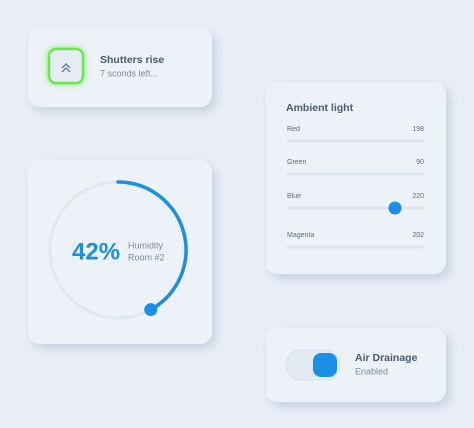 This screenshot has width=474, height=428. Describe the element at coordinates (96, 251) in the screenshot. I see `humidity-value: 42%` at that location.